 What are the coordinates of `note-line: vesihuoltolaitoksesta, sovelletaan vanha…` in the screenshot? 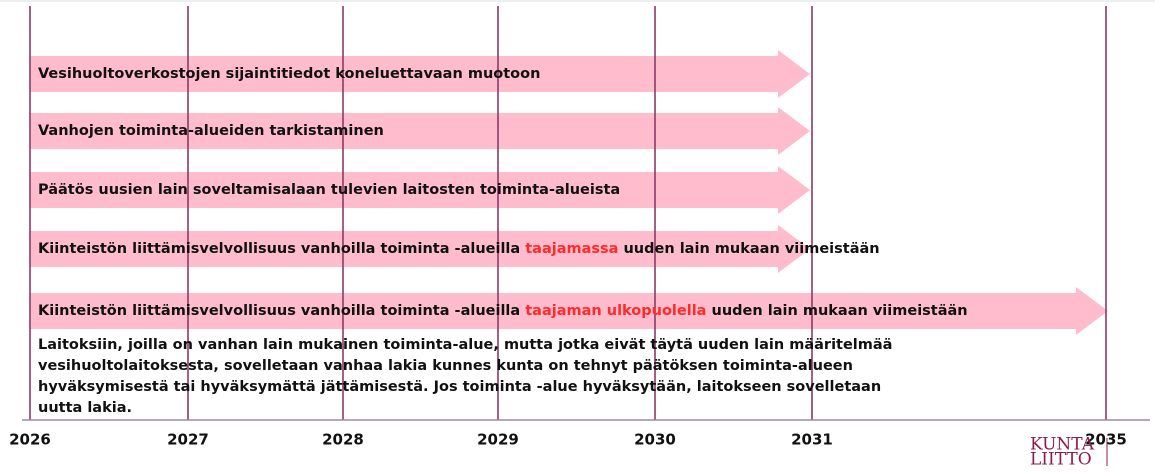 It's located at (445, 366).